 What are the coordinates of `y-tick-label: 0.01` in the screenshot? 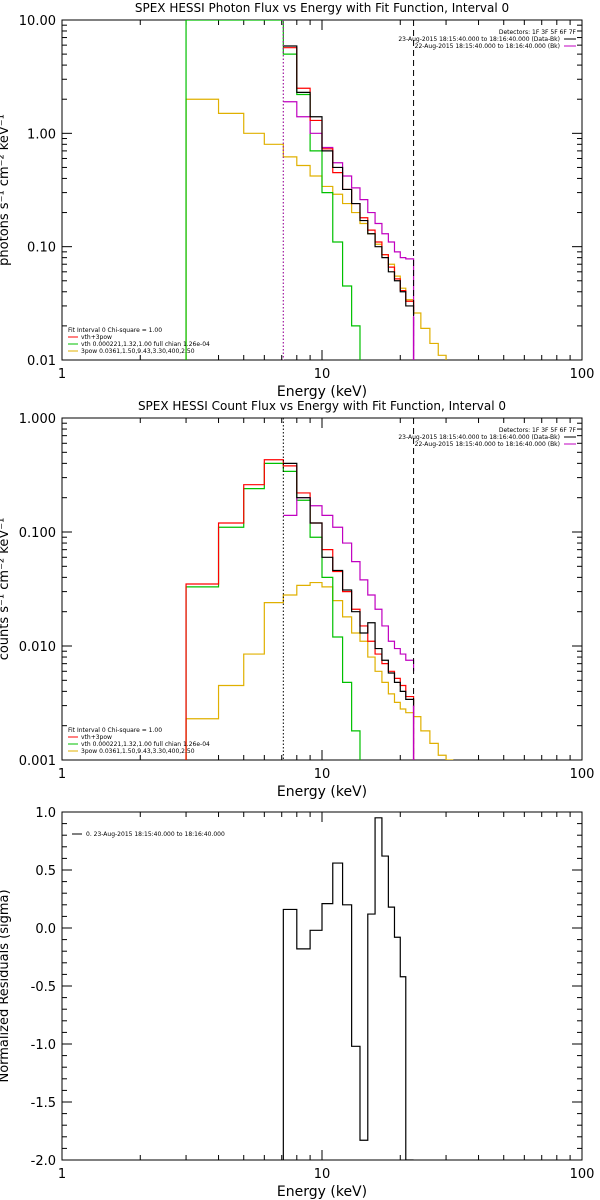 It's located at (41, 361).